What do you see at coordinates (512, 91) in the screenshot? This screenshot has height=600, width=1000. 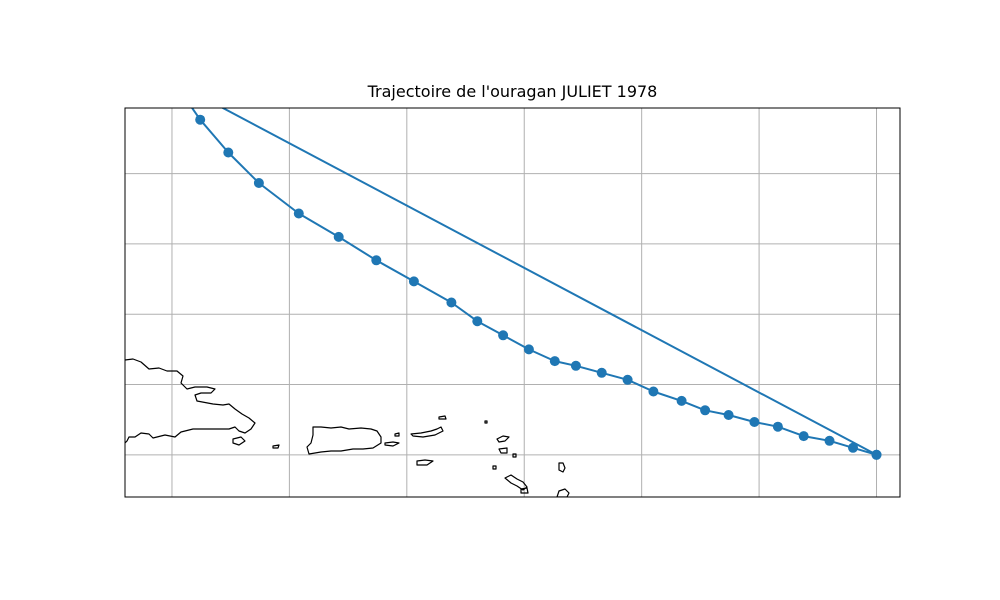 I see `map-title: Trajectoire de l'ouragan JULIET 1978` at bounding box center [512, 91].